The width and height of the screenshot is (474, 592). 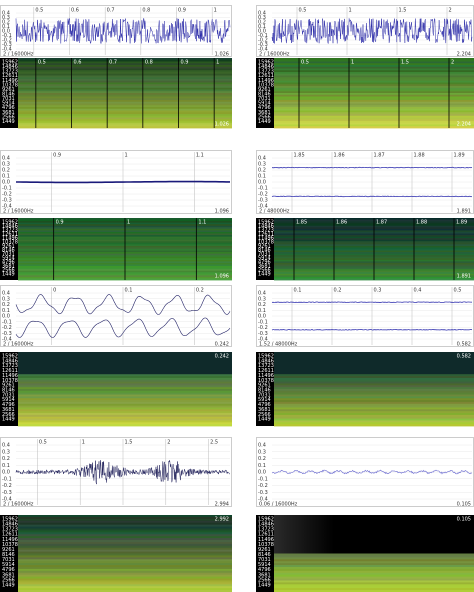 I want to click on spec-end-time: 0.242, so click(x=222, y=357).